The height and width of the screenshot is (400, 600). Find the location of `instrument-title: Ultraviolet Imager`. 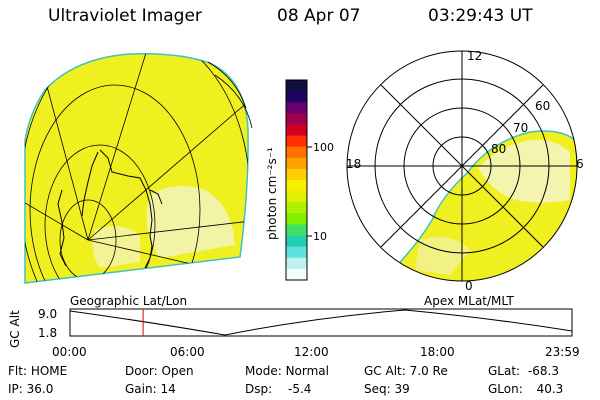

instrument-title: Ultraviolet Imager is located at coordinates (125, 16).